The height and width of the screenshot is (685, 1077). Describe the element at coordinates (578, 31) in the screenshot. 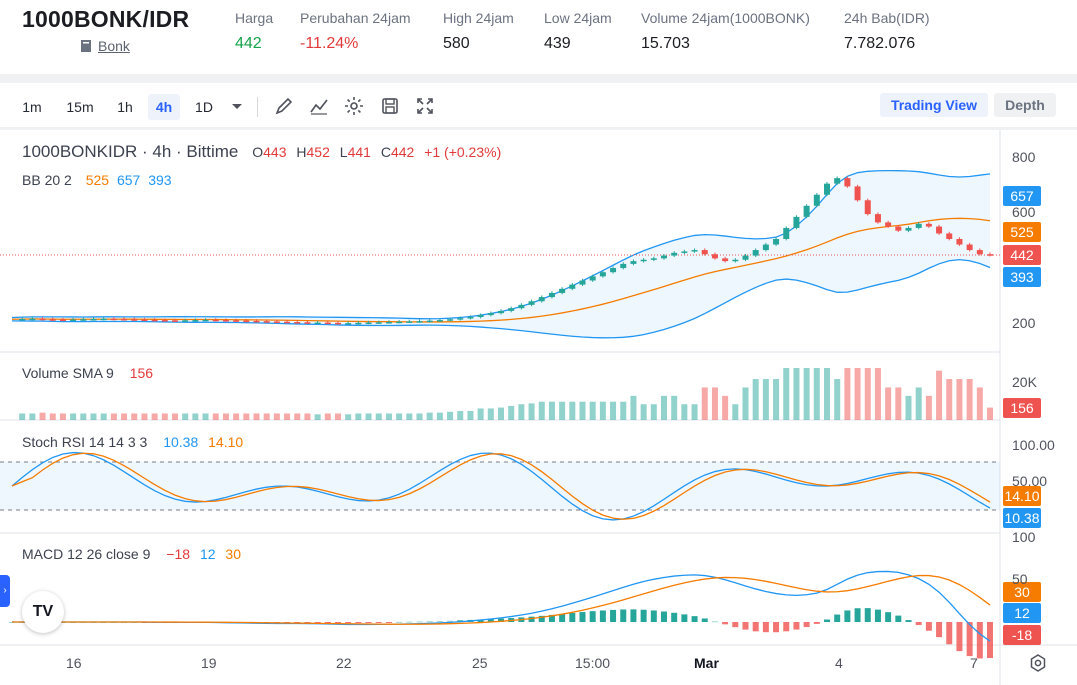

I see `stat-low: Low 24jam 439` at that location.